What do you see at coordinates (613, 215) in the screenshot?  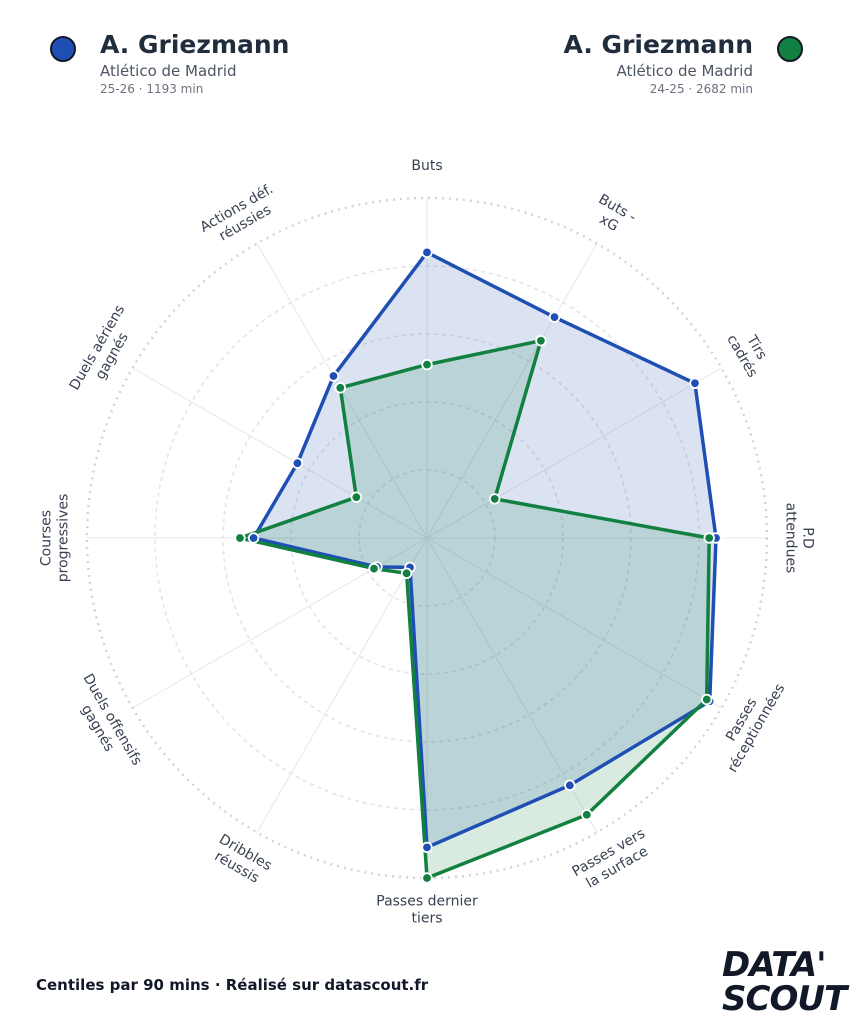 I see `axis-label: Buts -xG` at bounding box center [613, 215].